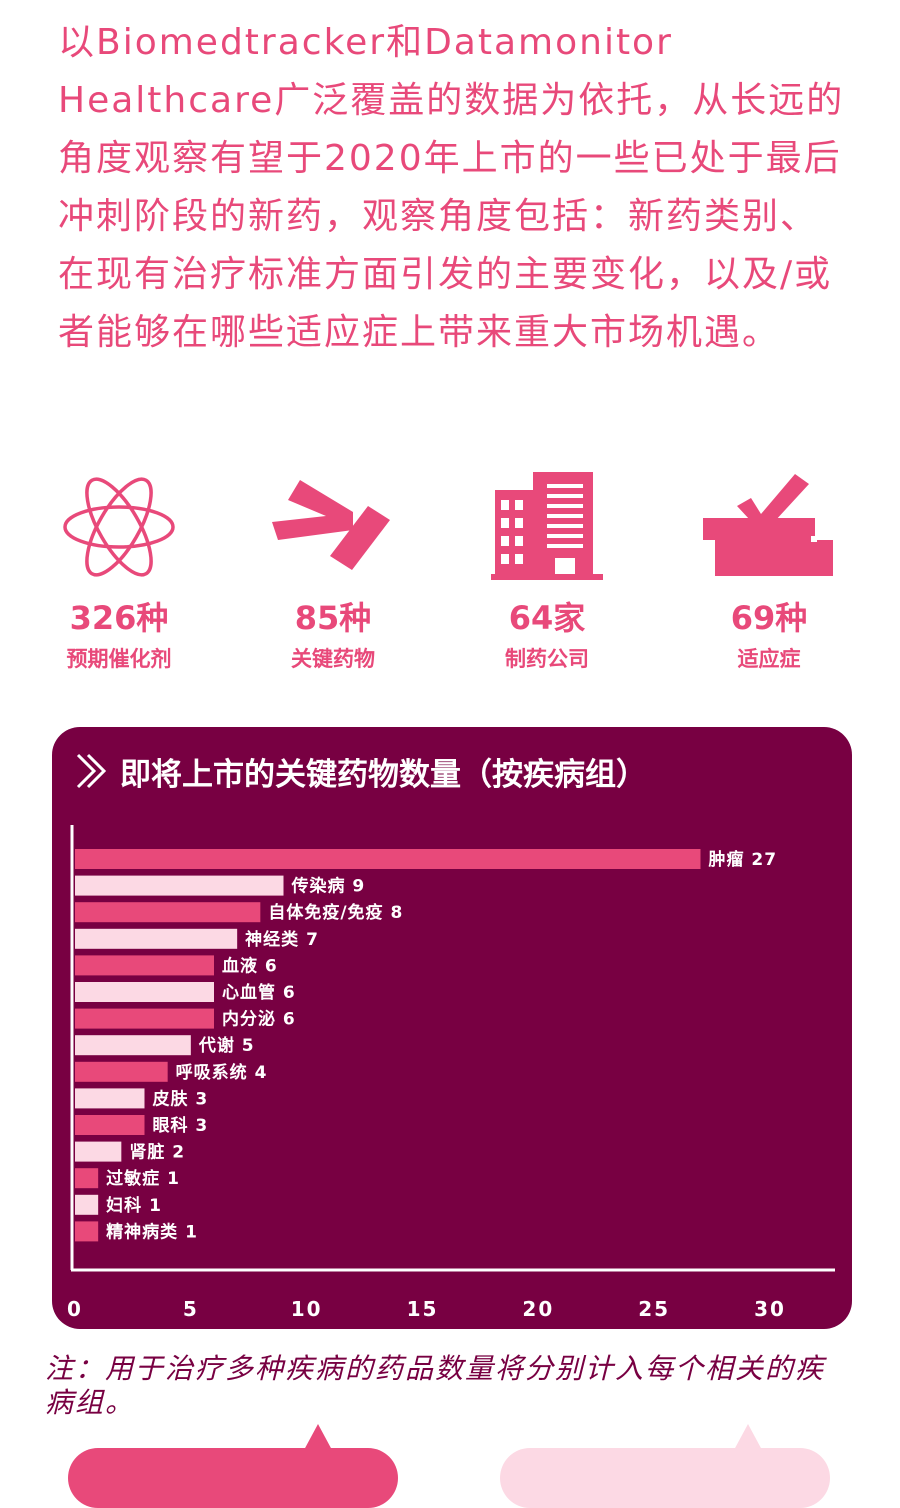  Describe the element at coordinates (157, 1152) in the screenshot. I see `bar-label: 肾脏 2` at that location.